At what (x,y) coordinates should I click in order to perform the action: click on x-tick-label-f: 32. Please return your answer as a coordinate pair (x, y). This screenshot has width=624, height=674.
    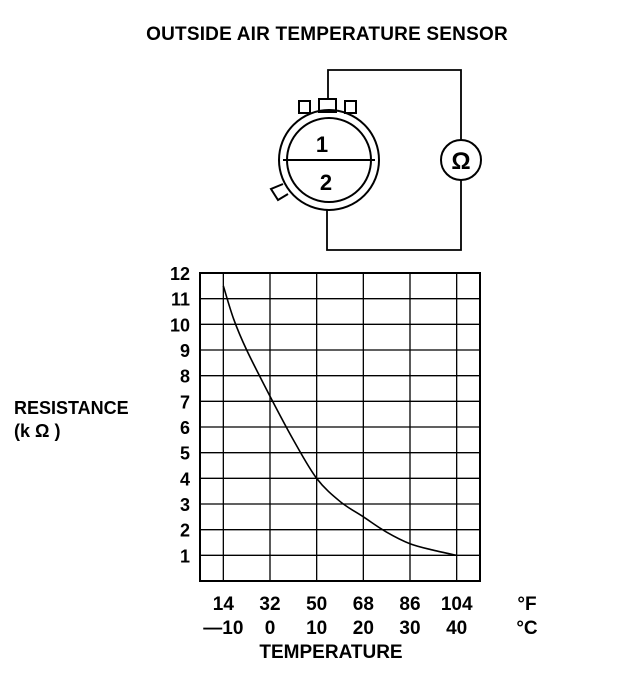
    Looking at the image, I should click on (269, 604).